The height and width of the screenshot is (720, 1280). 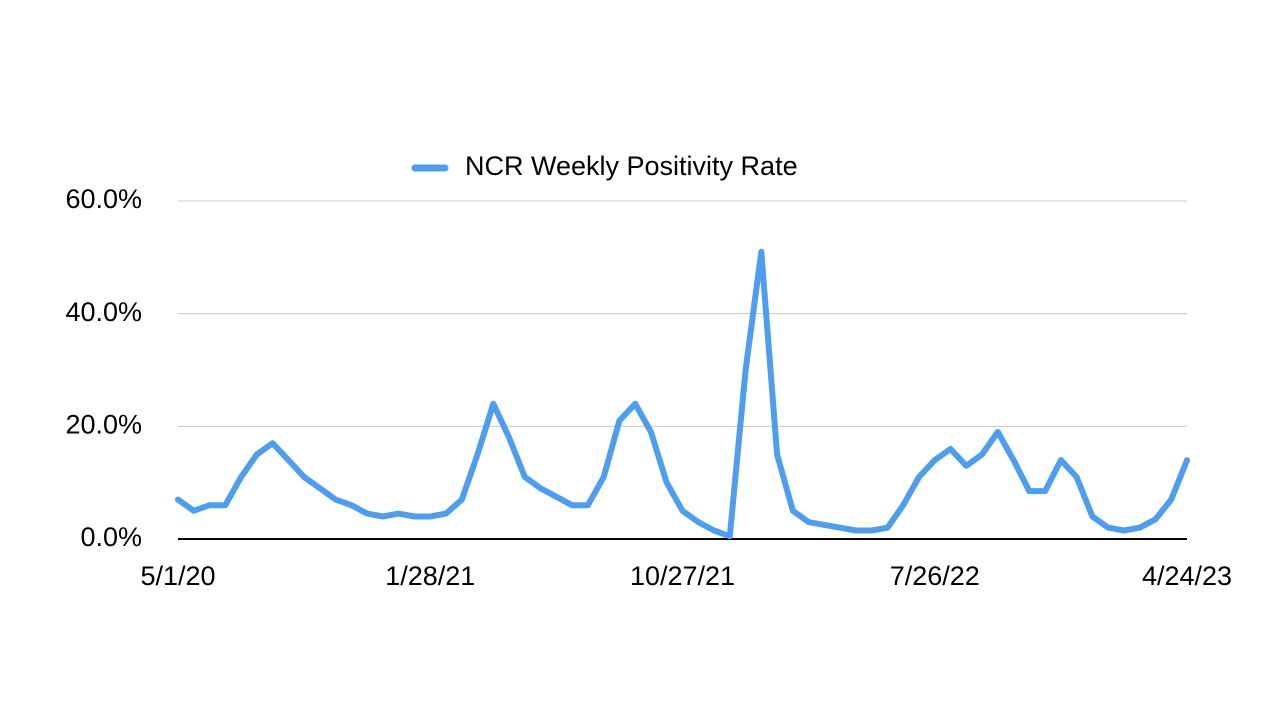 I want to click on x-tick-label: 1/28/21, so click(x=430, y=576).